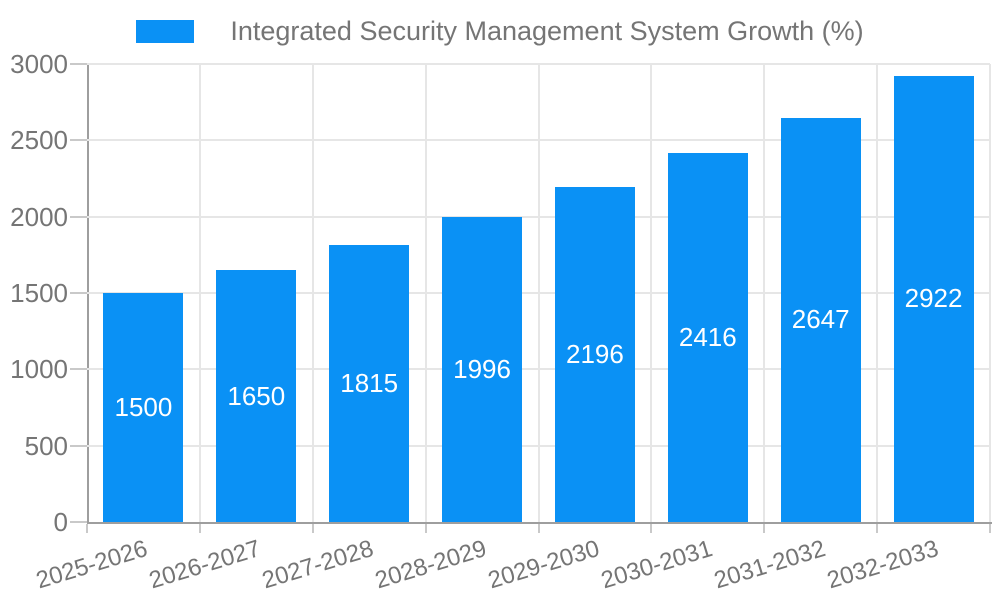 Image resolution: width=1000 pixels, height=600 pixels. I want to click on bar-value-label: 2416, so click(707, 337).